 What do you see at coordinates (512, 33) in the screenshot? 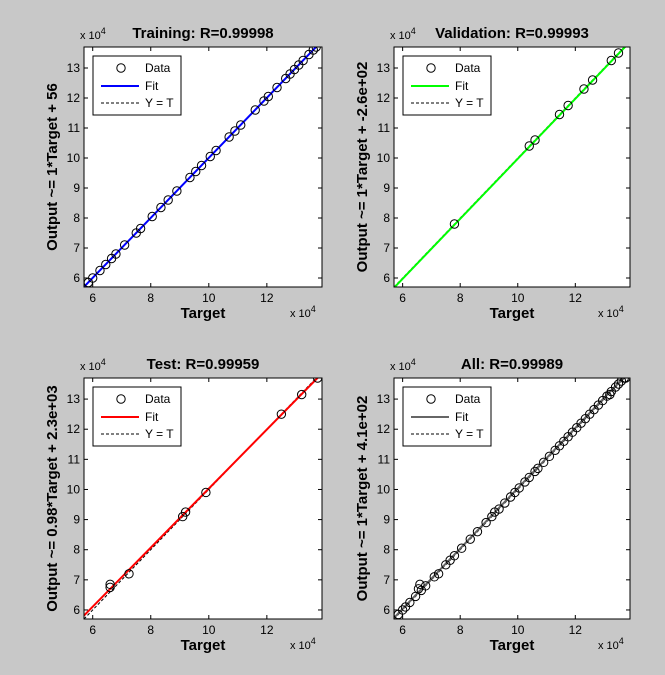
I see `chart-title: Validation: R=0.99993` at bounding box center [512, 33].